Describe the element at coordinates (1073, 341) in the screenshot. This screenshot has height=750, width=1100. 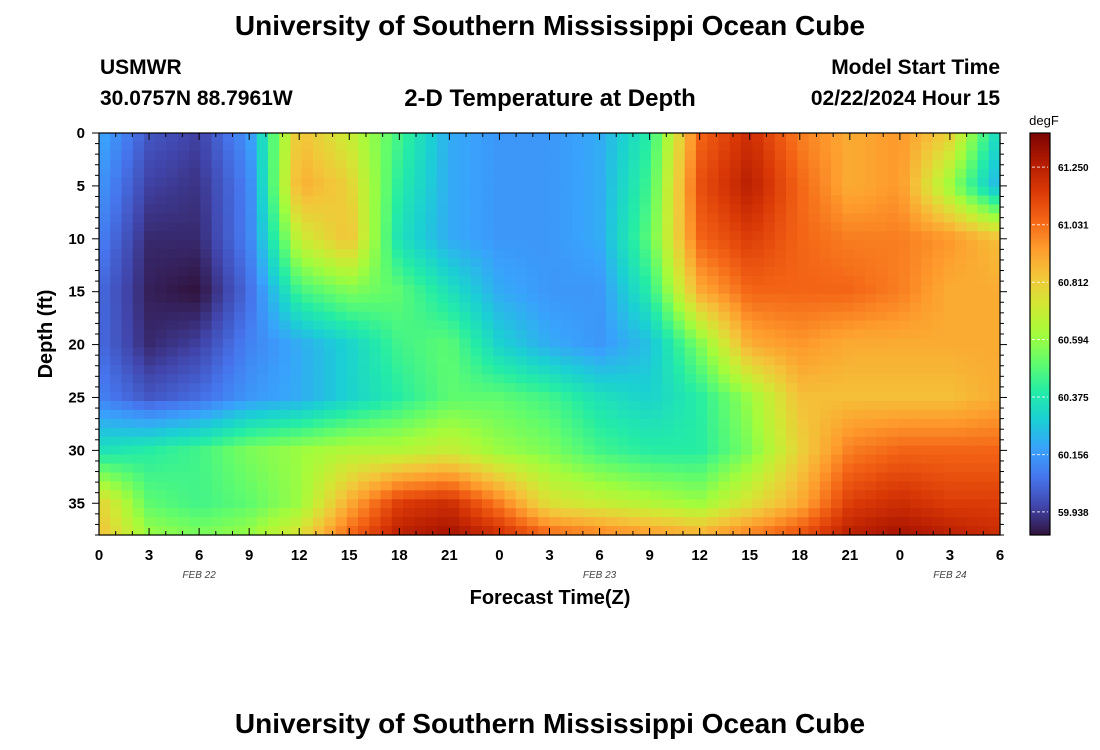
I see `colorbar-tick-label: 60.594` at that location.